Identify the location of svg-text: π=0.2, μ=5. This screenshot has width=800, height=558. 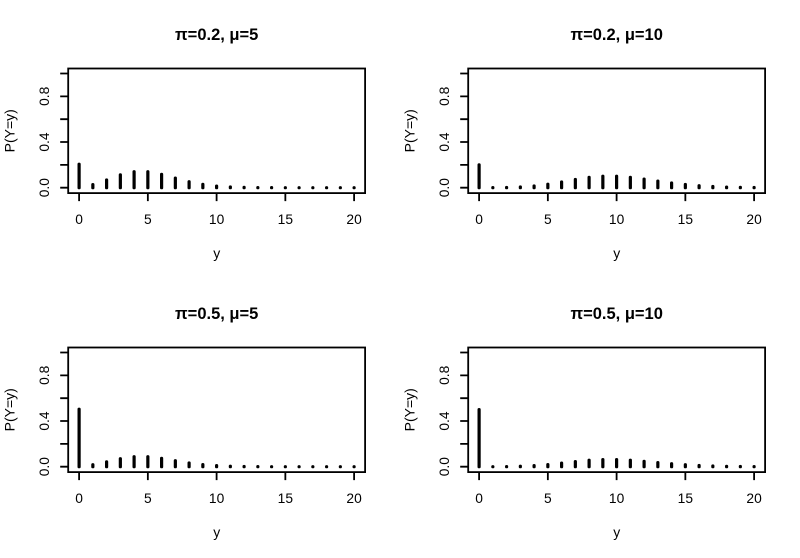
(216, 35).